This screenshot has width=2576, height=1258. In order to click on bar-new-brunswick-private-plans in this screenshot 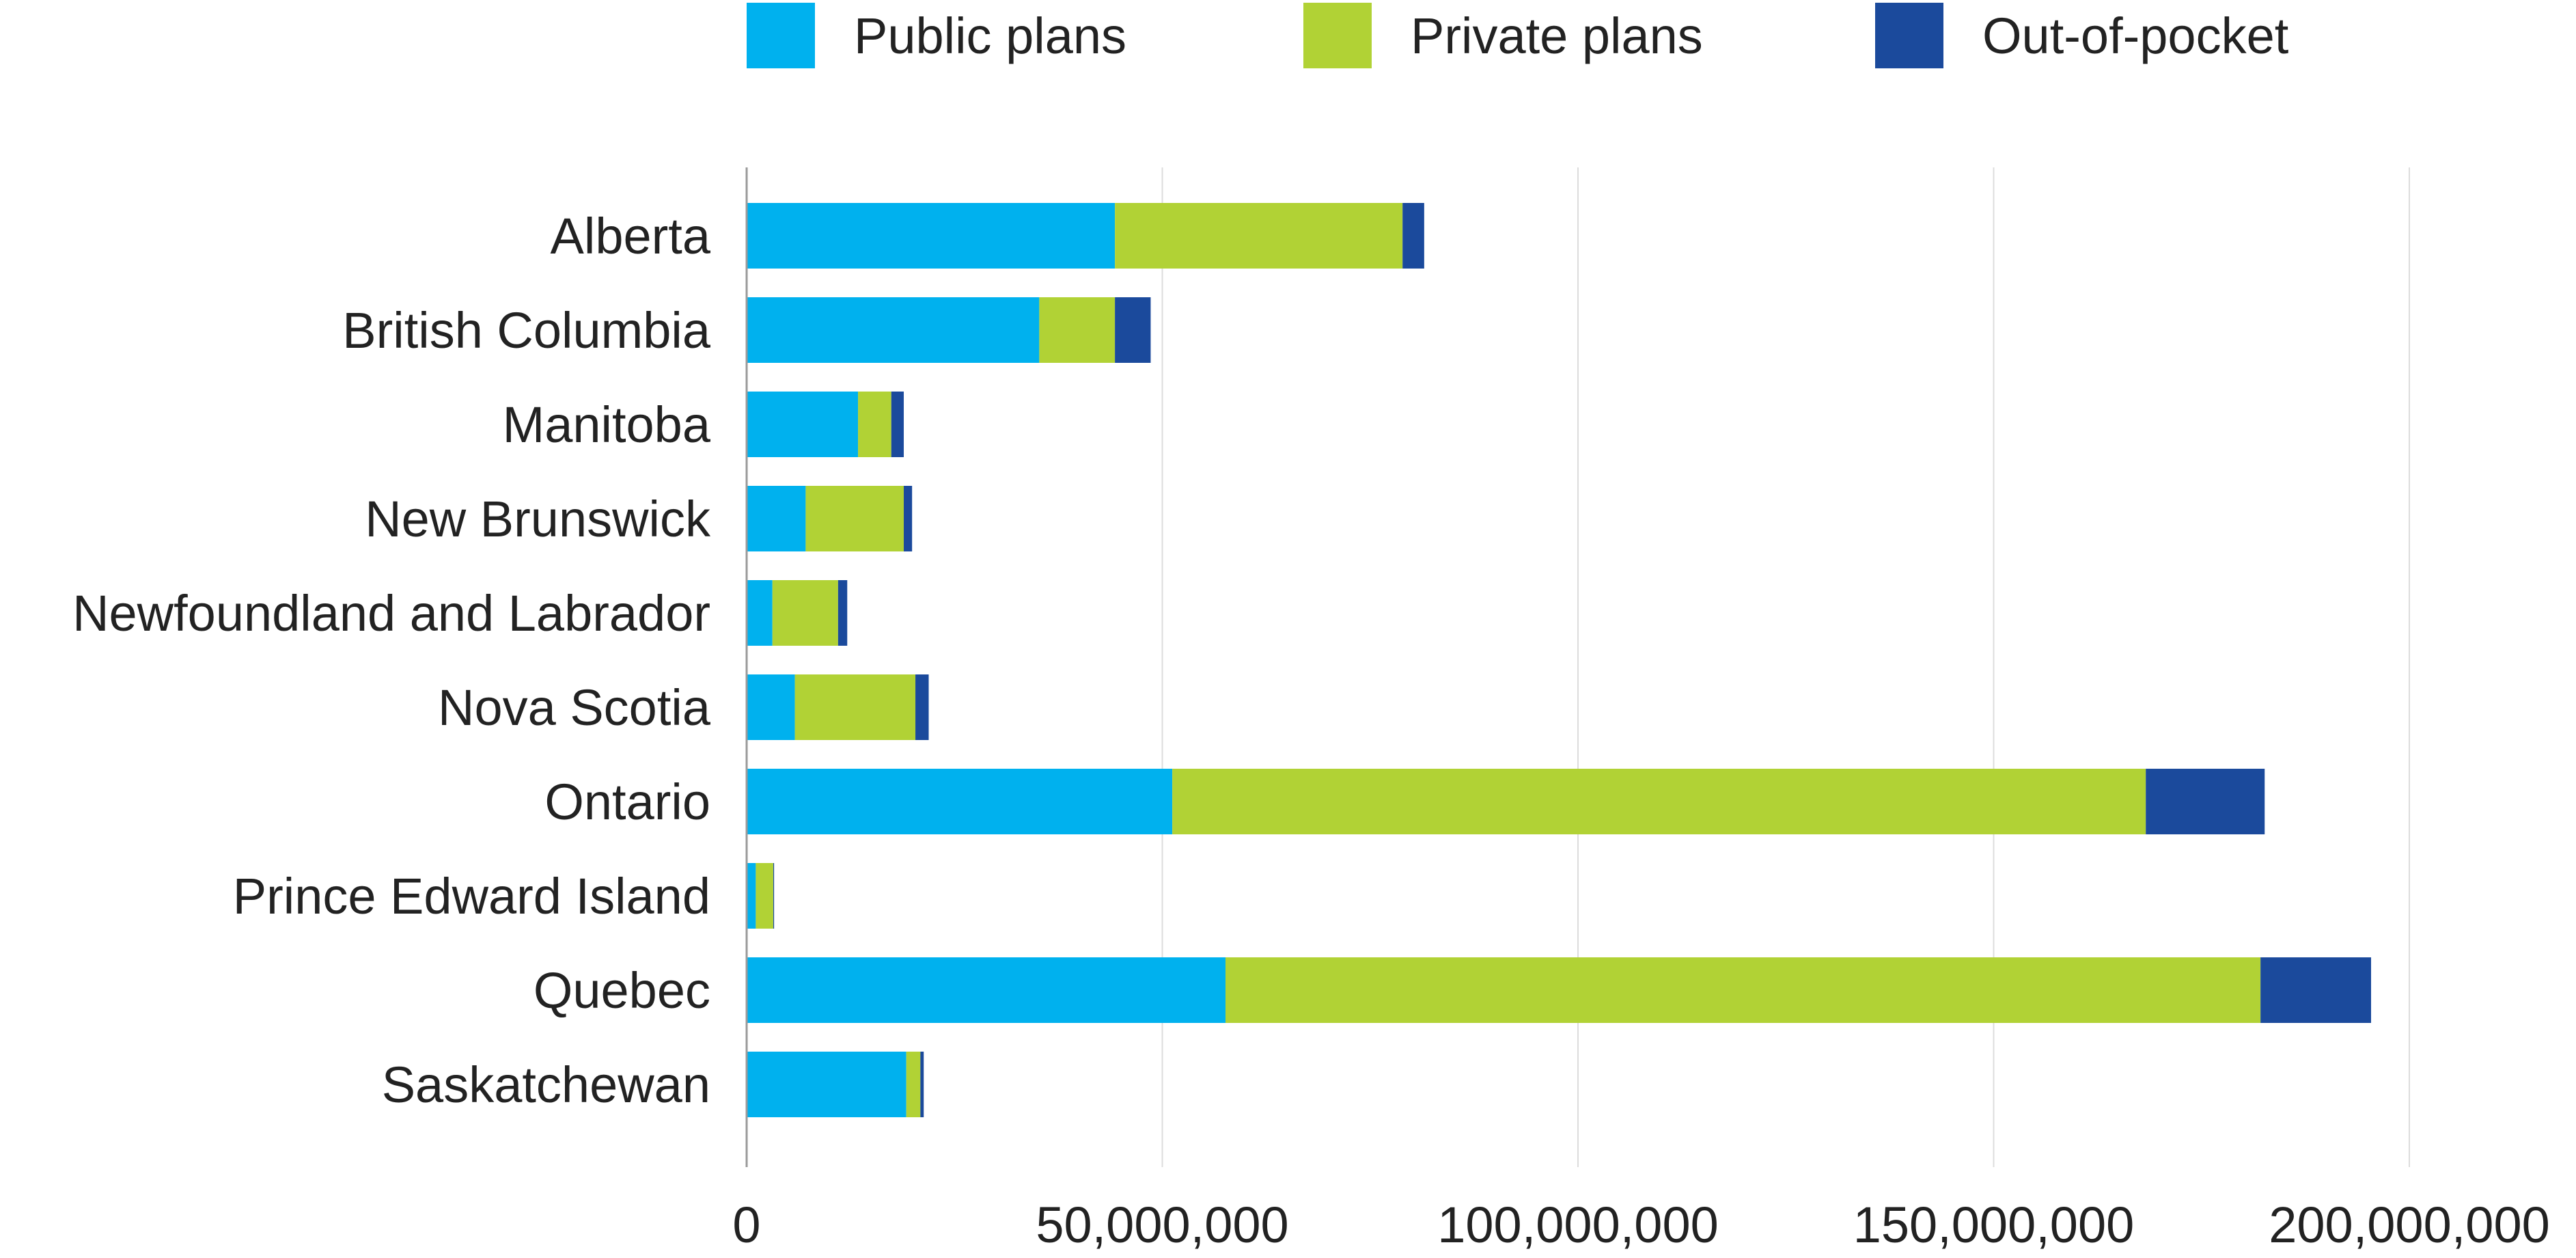, I will do `click(854, 518)`.